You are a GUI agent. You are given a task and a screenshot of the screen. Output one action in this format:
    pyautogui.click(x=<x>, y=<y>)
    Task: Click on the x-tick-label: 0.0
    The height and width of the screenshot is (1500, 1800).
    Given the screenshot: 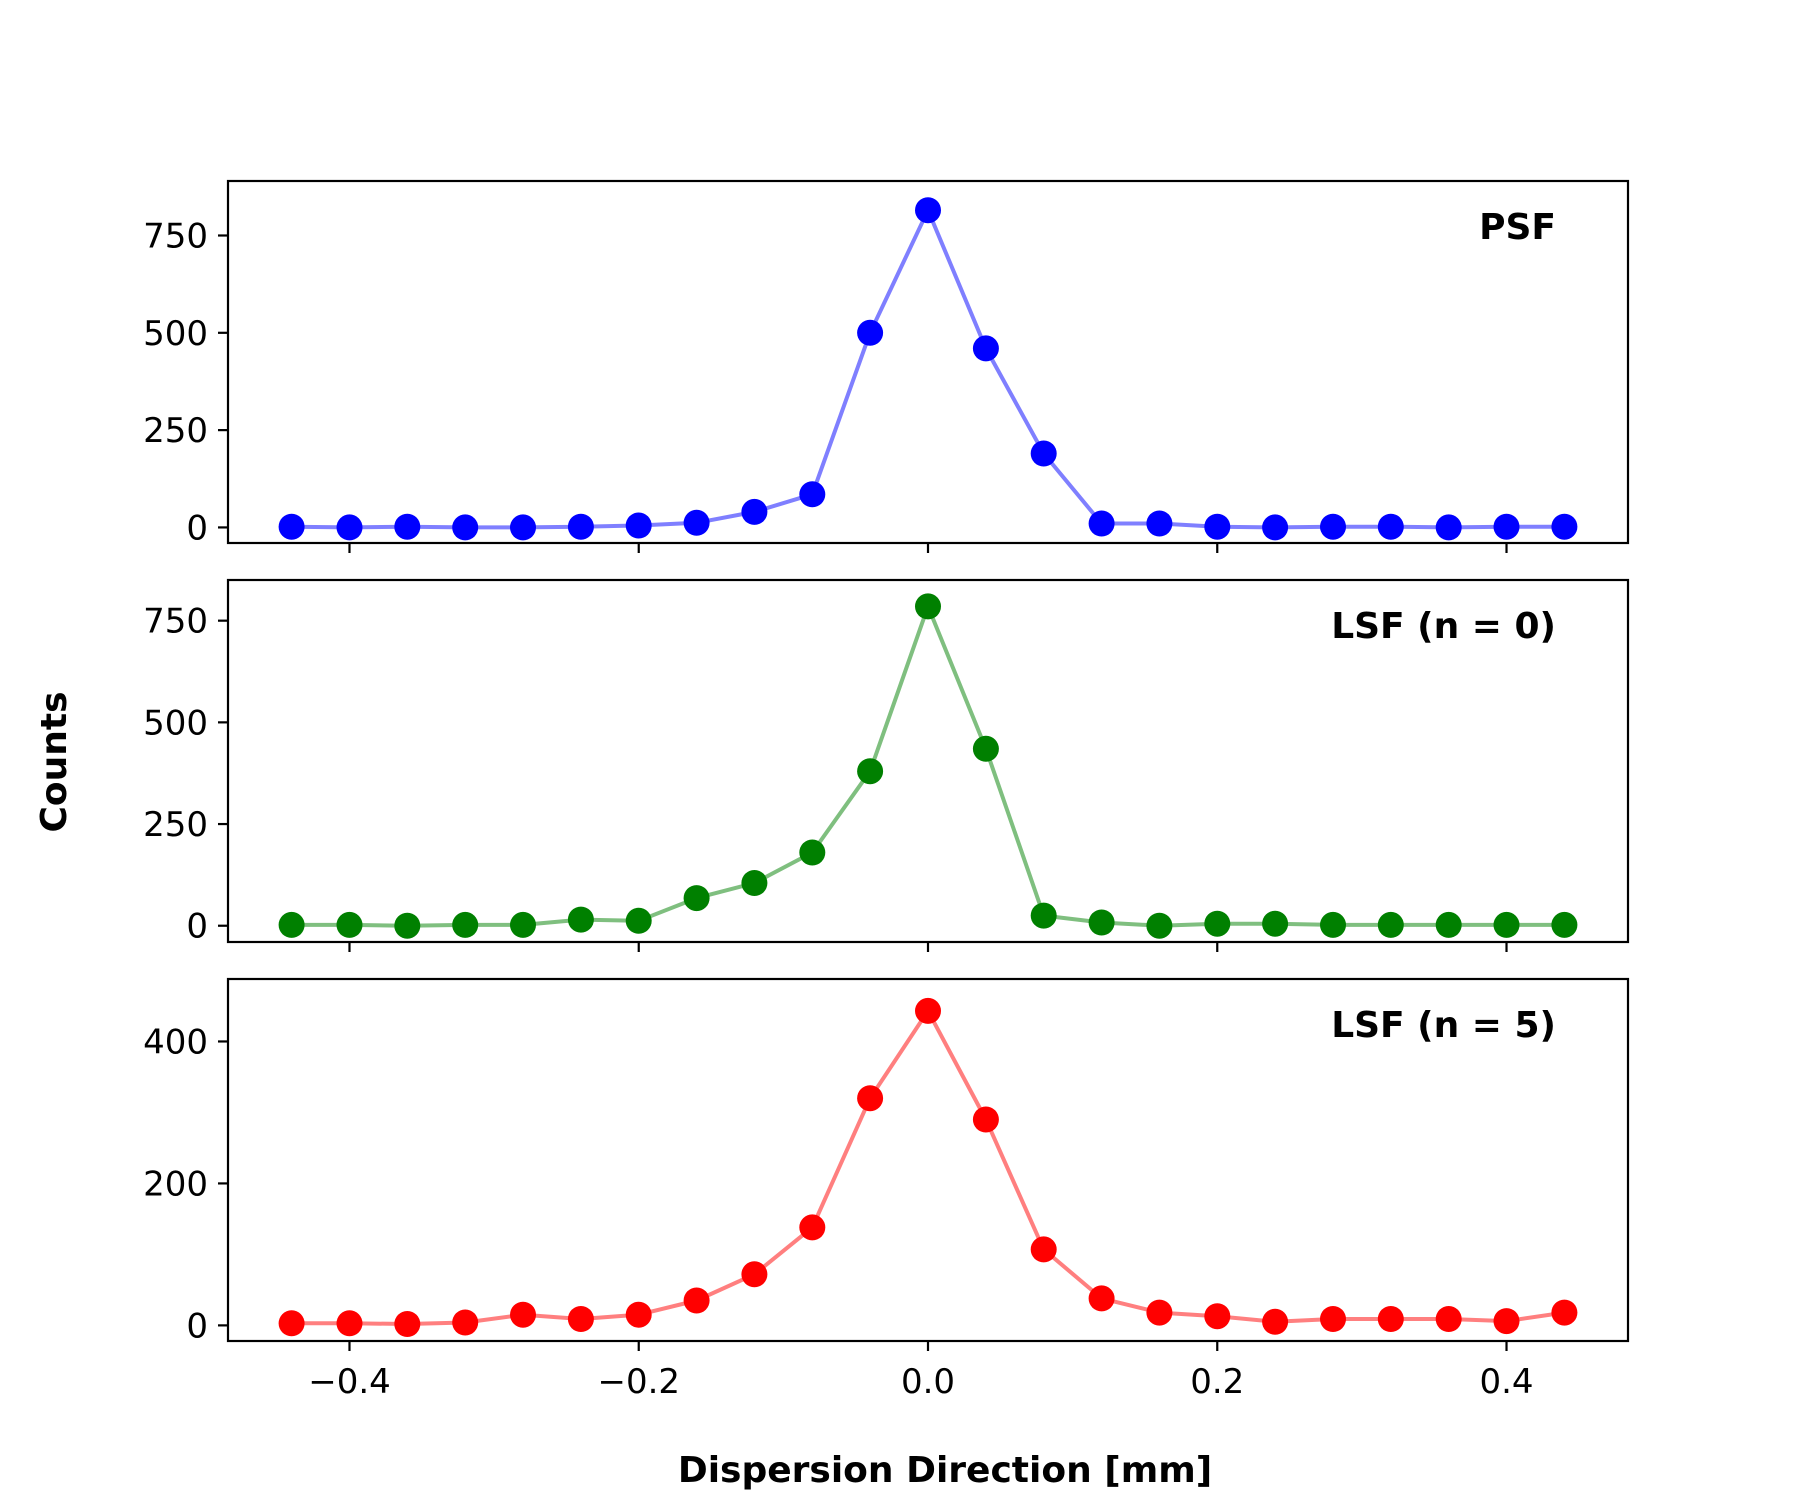 What is the action you would take?
    pyautogui.click(x=928, y=1382)
    